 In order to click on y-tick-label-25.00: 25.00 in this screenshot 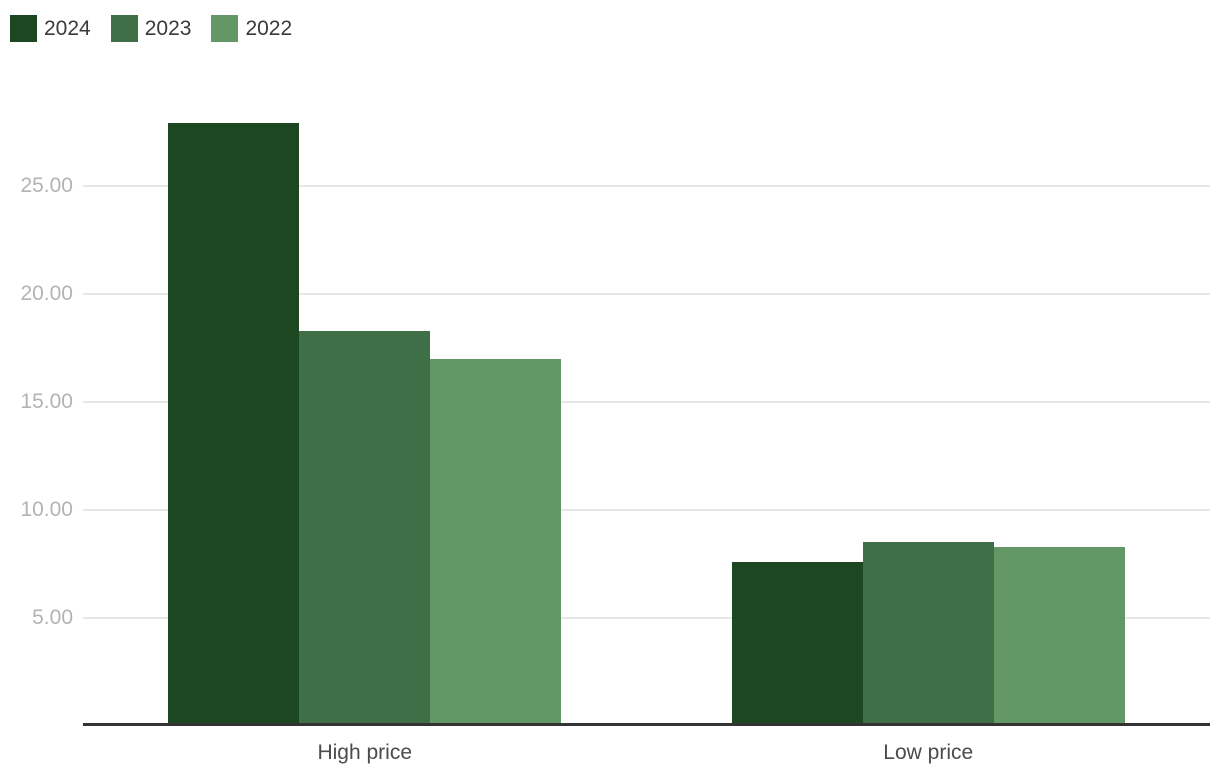, I will do `click(46, 185)`.